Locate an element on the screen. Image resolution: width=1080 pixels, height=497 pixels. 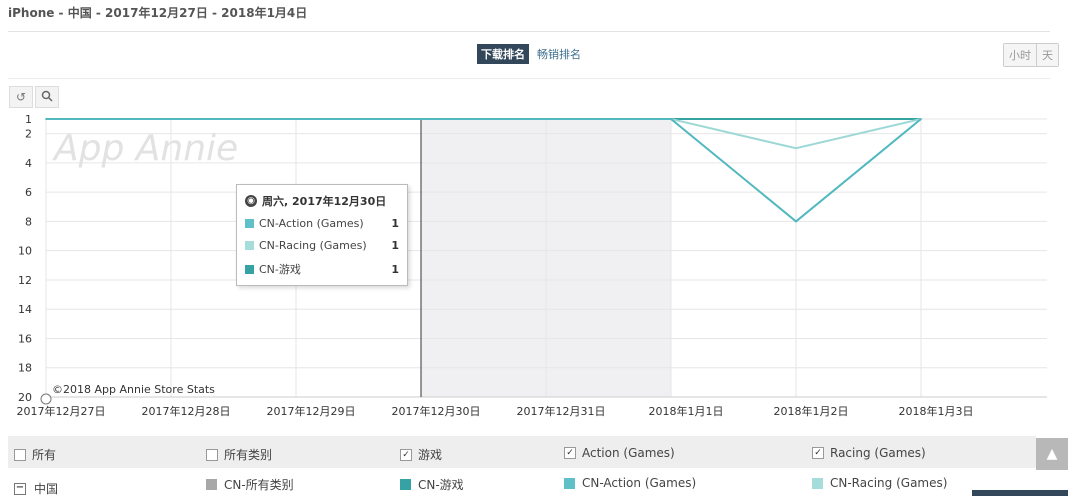
reset-icon: ↺ is located at coordinates (21, 97).